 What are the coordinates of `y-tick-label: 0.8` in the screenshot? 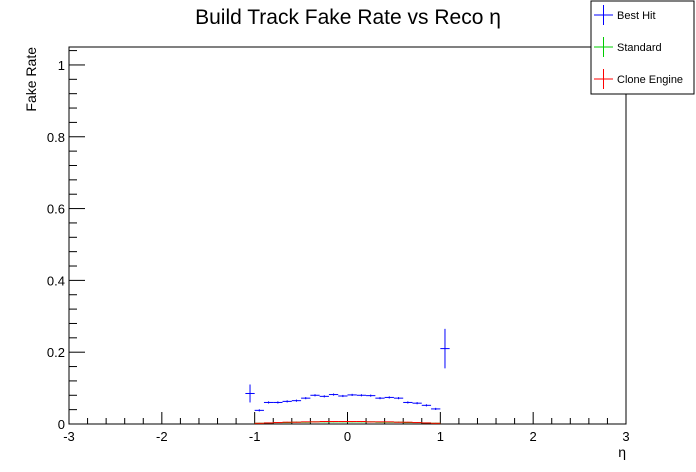 It's located at (56, 137).